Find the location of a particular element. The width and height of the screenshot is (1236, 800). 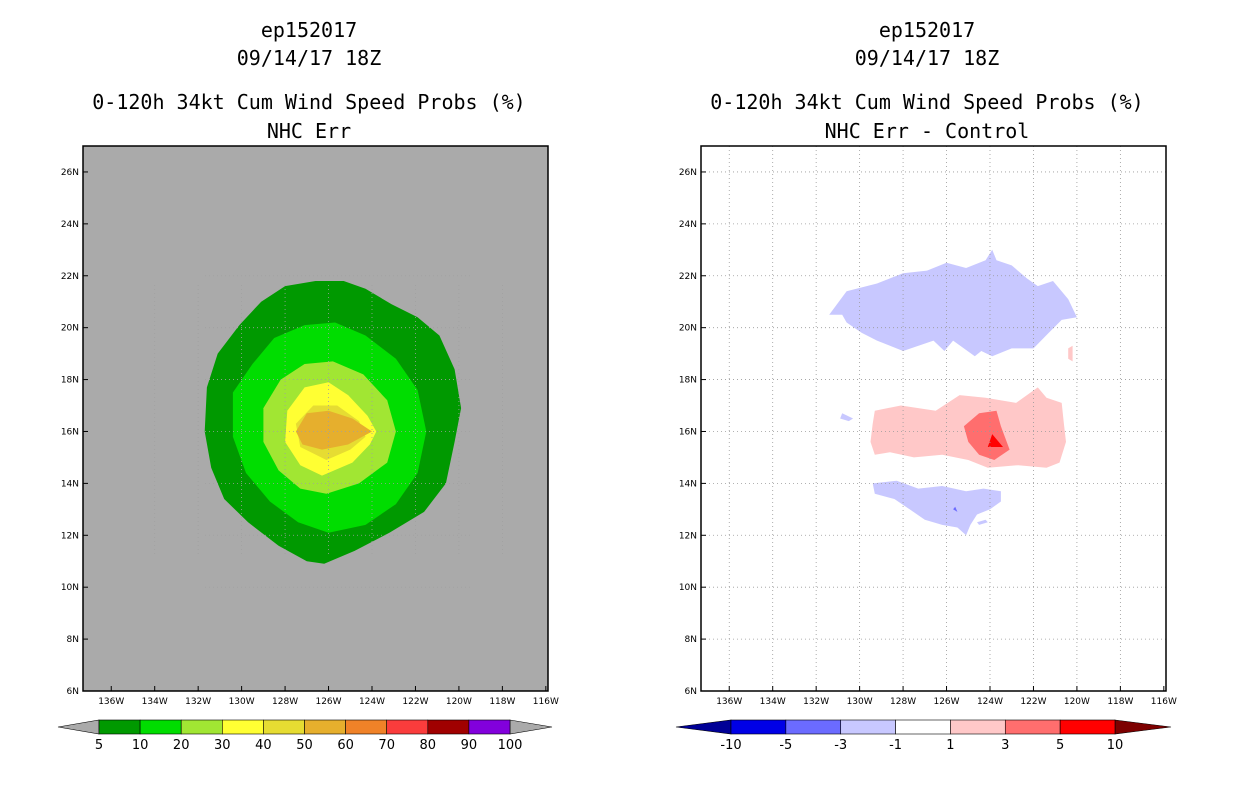

colorbar-label: 60 is located at coordinates (345, 745).